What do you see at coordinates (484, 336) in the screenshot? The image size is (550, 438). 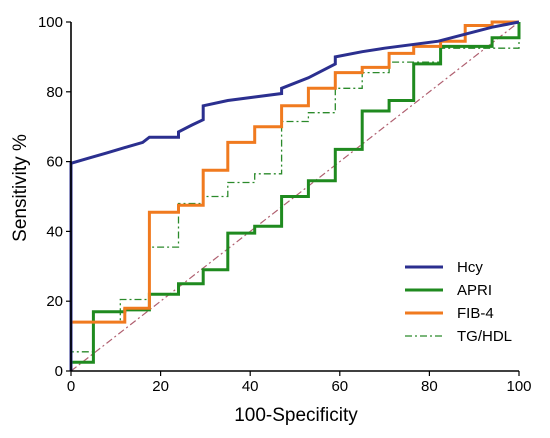 I see `legend-label-tg-hdl: TG/HDL` at bounding box center [484, 336].